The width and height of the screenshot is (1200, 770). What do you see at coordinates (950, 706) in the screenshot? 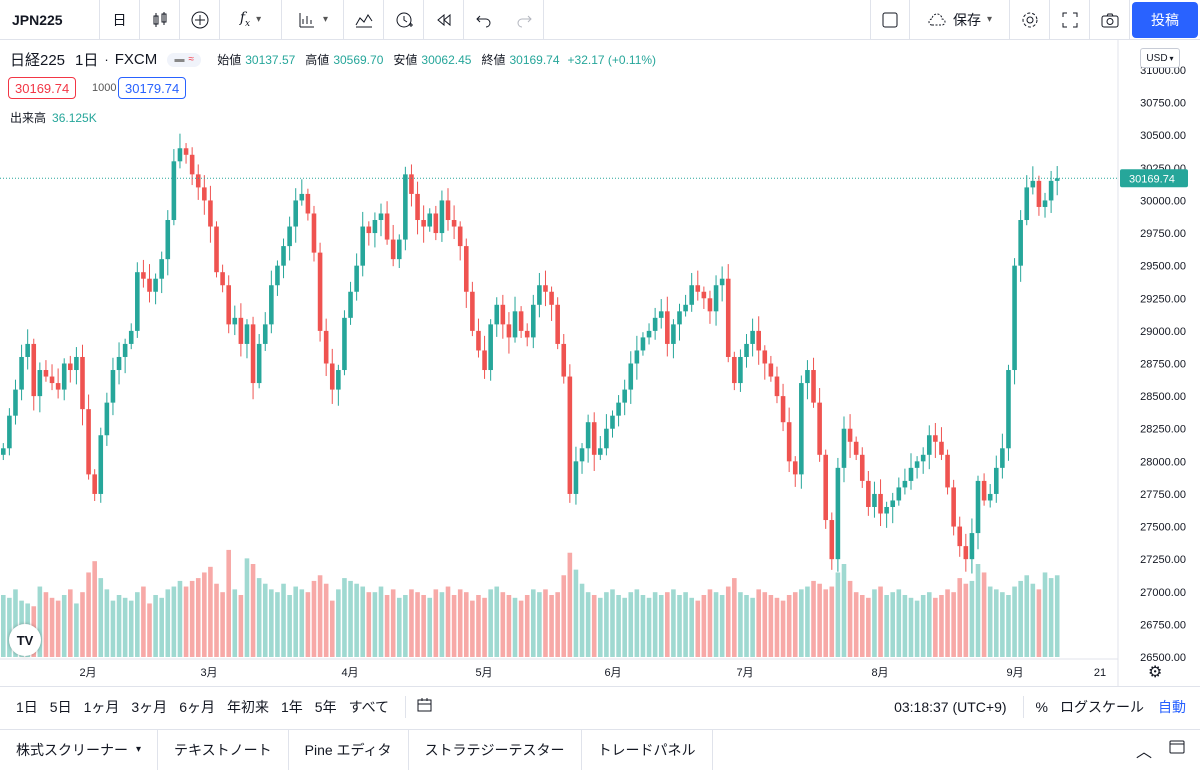
I see `clock-time: 03:18:37 (UTC+9)` at bounding box center [950, 706].